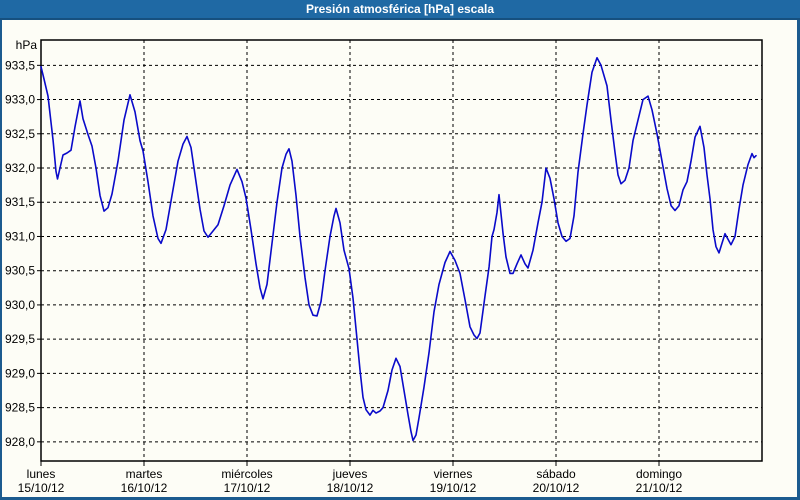 This screenshot has width=800, height=500. I want to click on y-tick-label: 932,0, so click(20, 168).